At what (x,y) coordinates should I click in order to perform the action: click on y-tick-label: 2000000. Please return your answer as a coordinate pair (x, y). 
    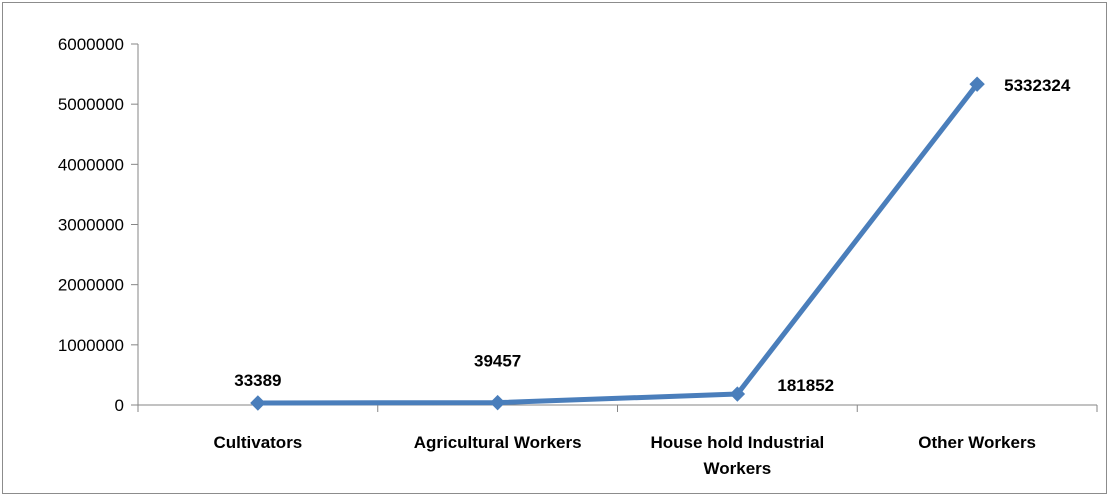
    Looking at the image, I should click on (91, 285).